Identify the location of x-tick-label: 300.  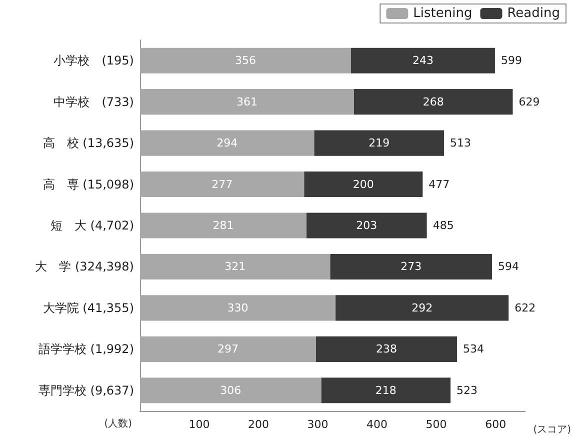
(317, 424).